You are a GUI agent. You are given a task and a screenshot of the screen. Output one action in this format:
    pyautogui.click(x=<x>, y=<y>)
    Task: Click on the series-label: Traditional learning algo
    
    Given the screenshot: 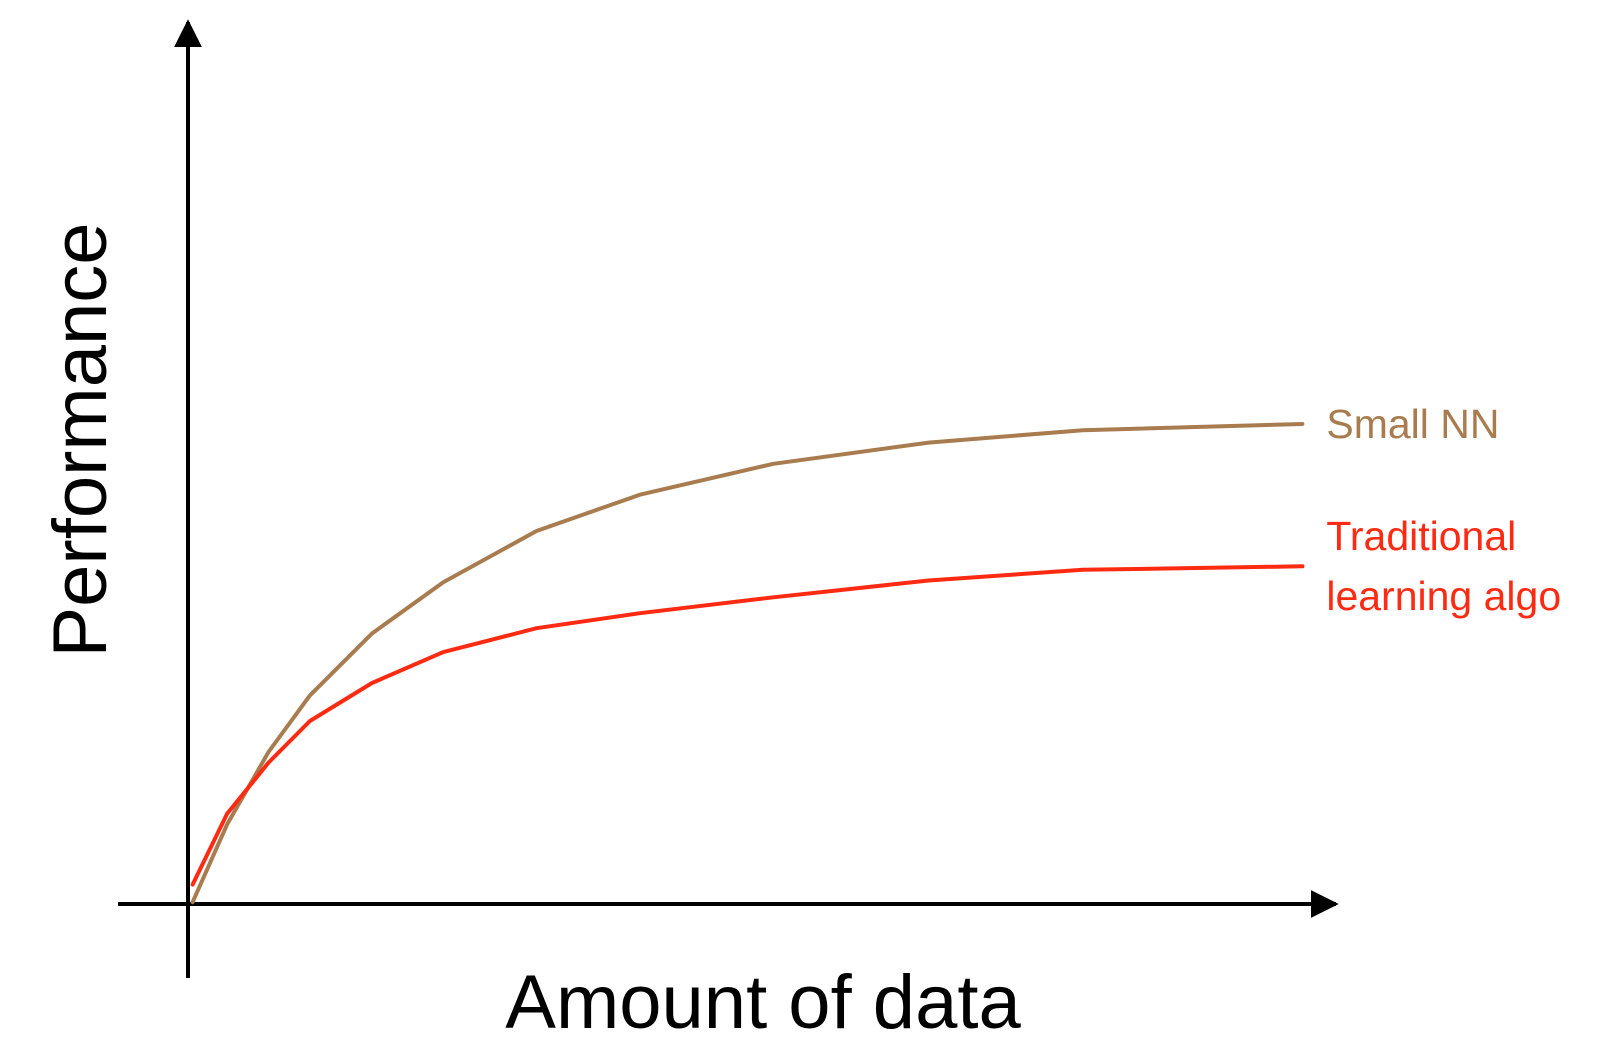 What is the action you would take?
    pyautogui.click(x=1444, y=566)
    